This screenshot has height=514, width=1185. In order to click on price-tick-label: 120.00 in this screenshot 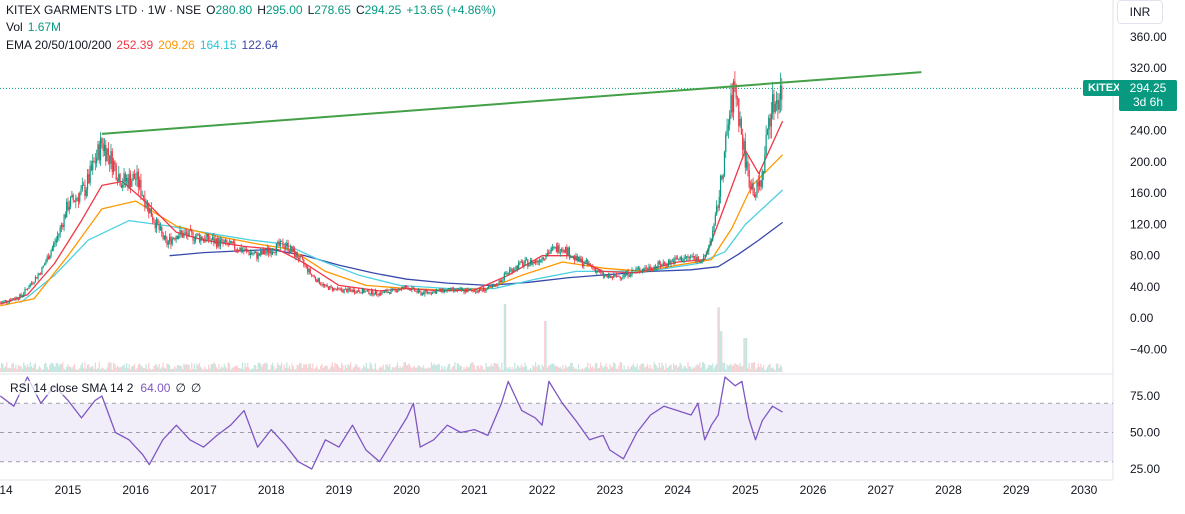, I will do `click(1148, 224)`.